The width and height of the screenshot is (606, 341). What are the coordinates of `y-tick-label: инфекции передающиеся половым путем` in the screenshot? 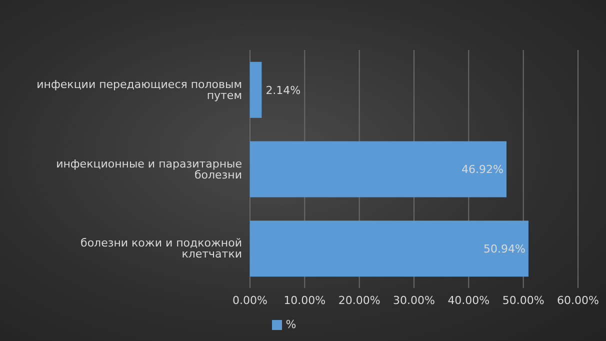 It's located at (139, 90).